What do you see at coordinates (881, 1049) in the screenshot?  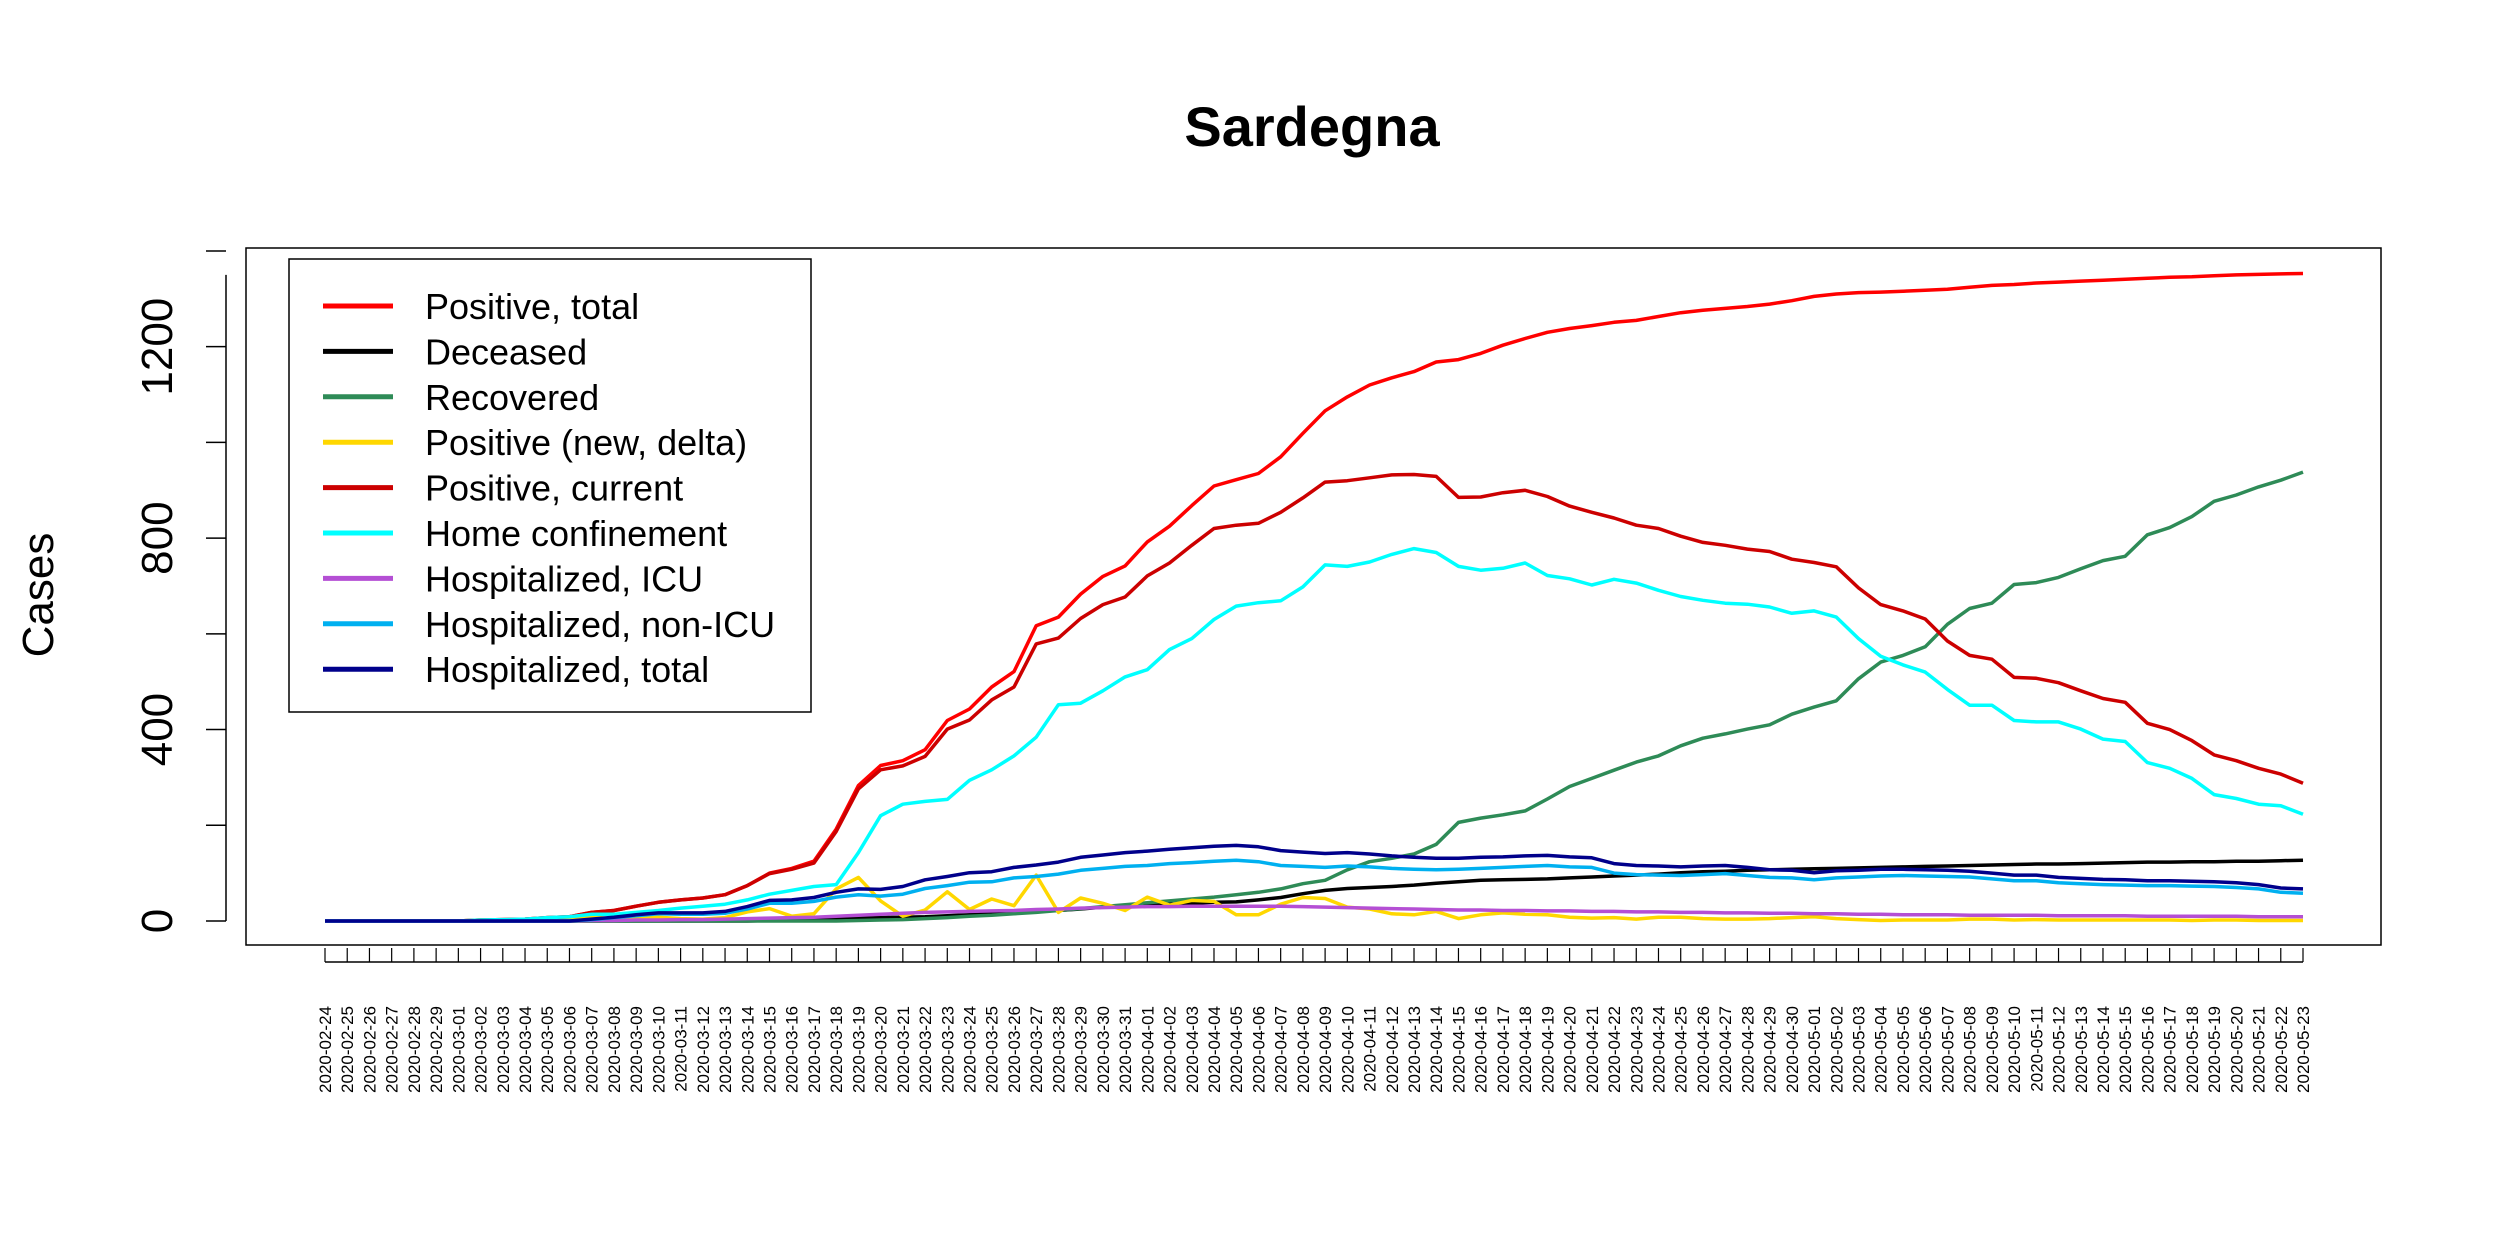 I see `x-tick-label: 2020-03-20` at bounding box center [881, 1049].